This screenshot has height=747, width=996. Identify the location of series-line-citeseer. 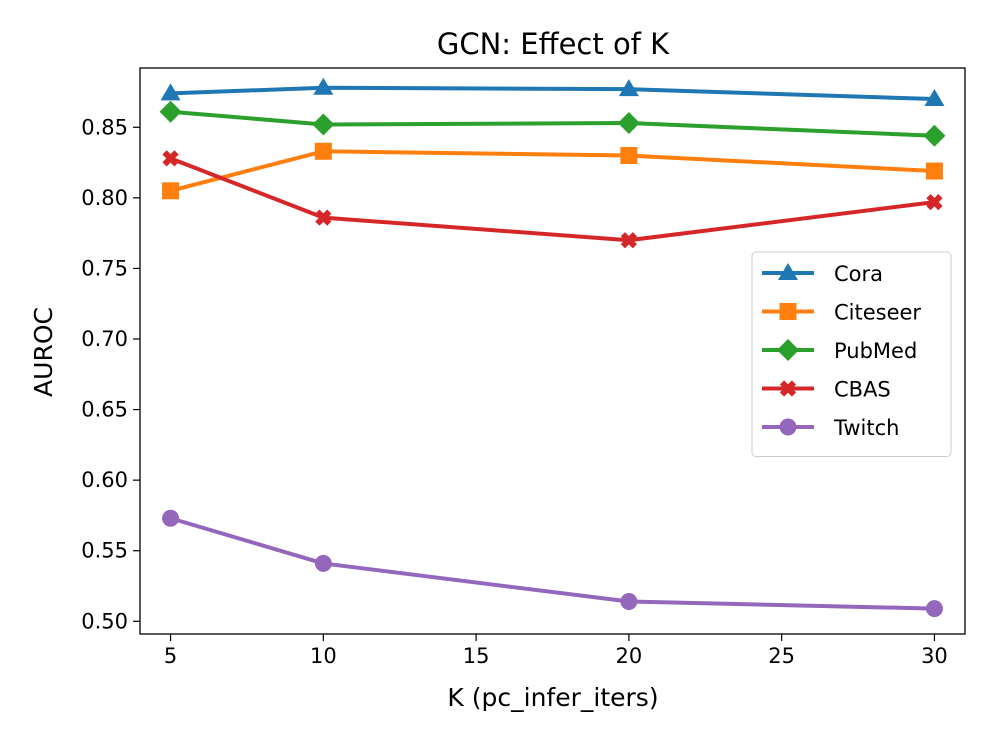
(552, 171).